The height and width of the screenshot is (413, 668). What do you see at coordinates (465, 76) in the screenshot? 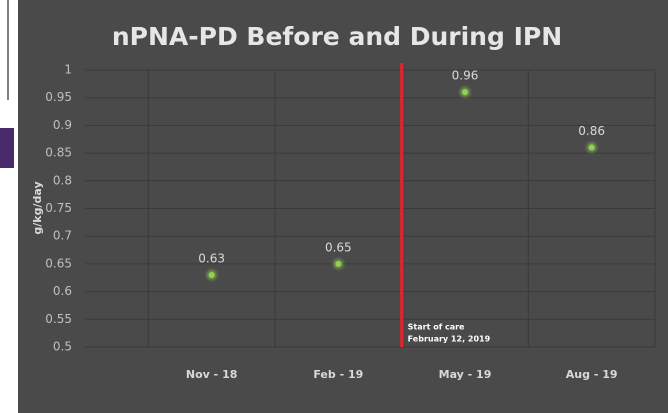
I see `data-label: 0.96` at bounding box center [465, 76].